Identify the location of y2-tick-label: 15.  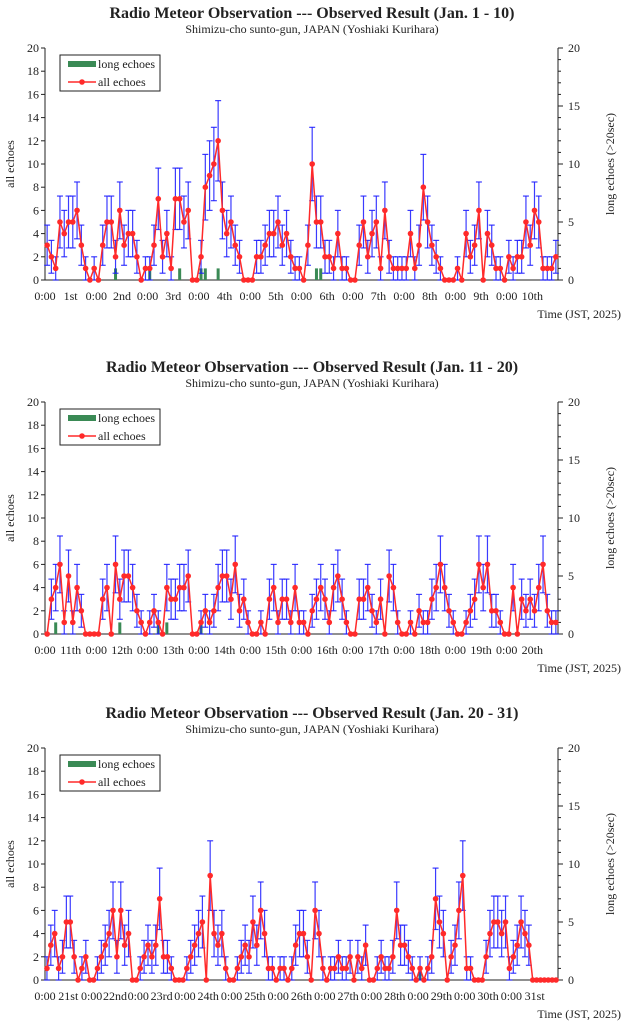
(574, 106).